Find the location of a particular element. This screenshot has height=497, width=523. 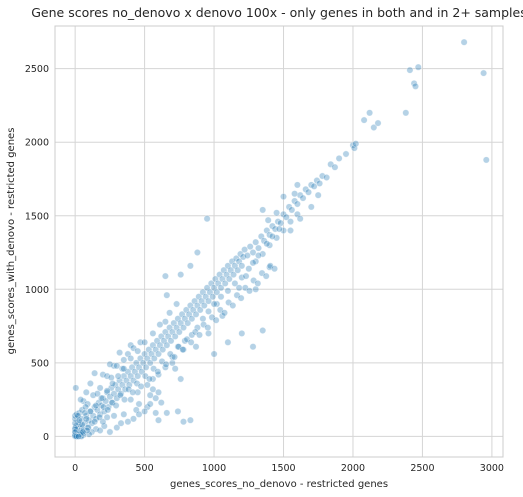

x-tick-label: 0 is located at coordinates (75, 468).